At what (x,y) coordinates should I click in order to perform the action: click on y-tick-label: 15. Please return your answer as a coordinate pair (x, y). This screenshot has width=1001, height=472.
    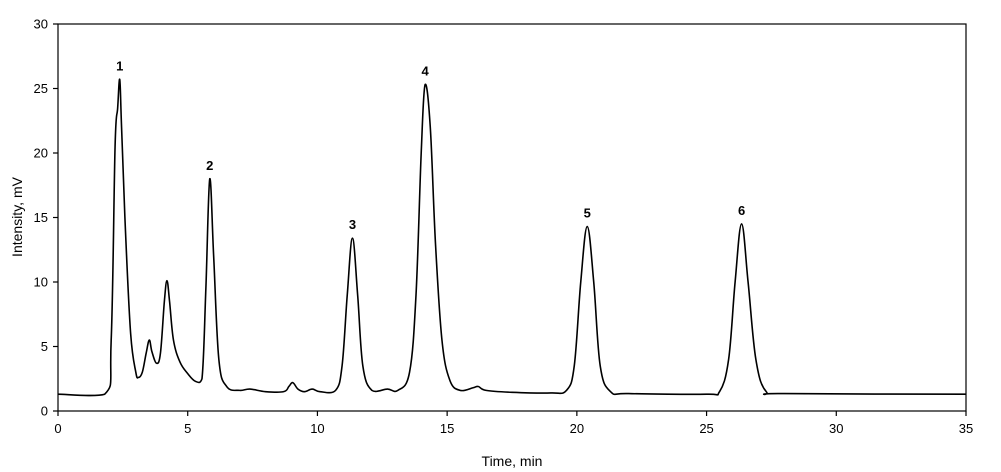
    Looking at the image, I should click on (41, 217).